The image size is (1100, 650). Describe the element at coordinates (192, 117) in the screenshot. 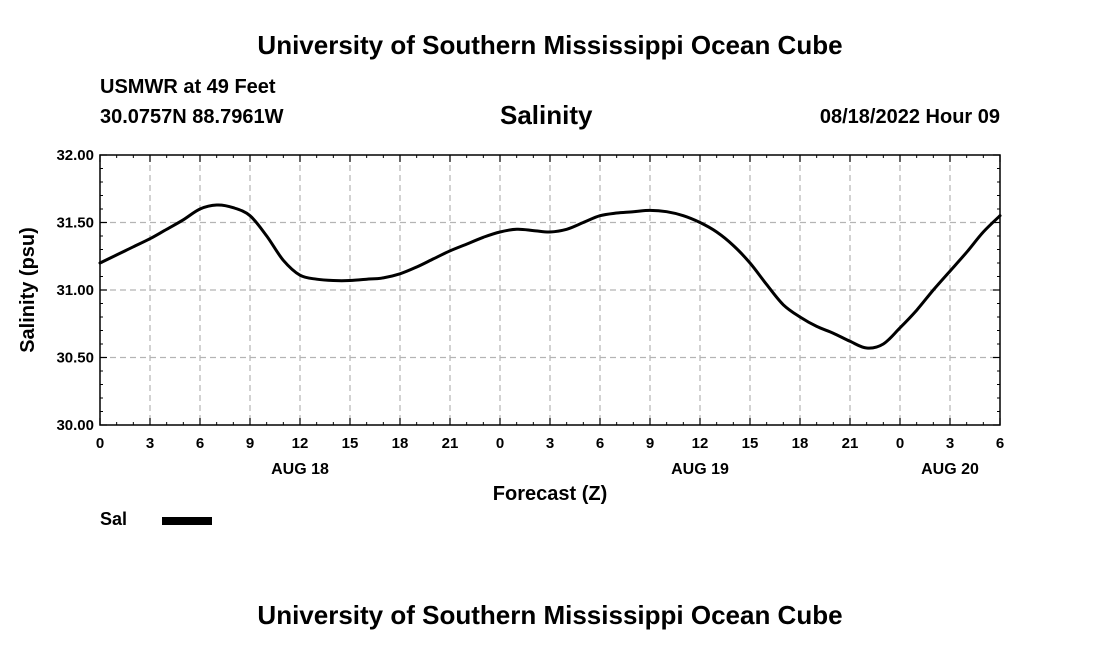

I see `station-coordinates: 30.0757N 88.7961W` at that location.